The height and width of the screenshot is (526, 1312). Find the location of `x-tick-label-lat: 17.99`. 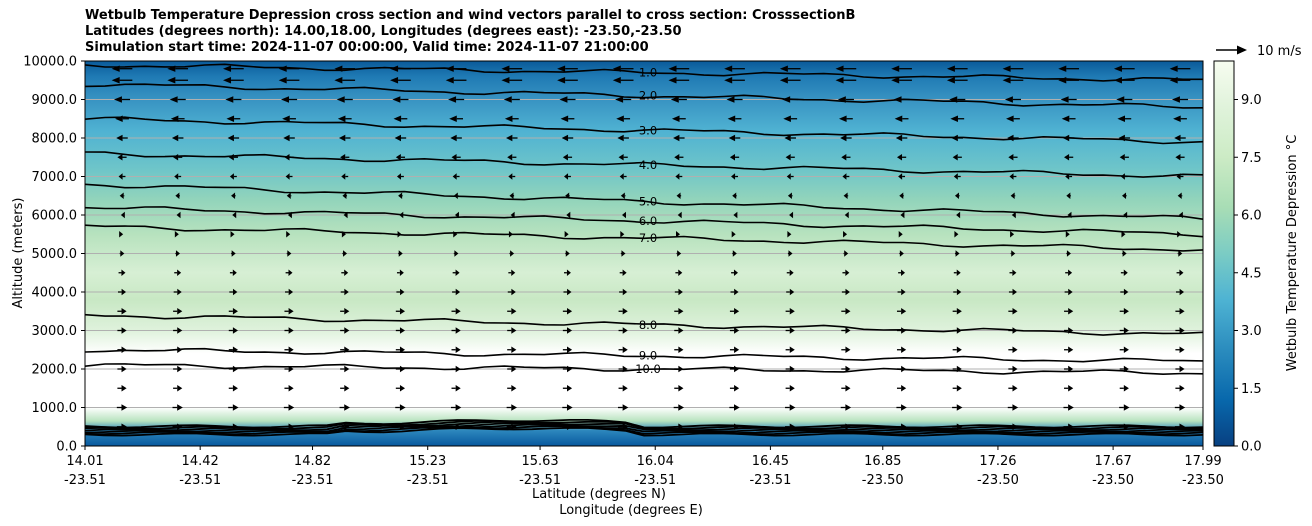

x-tick-label-lat: 17.99 is located at coordinates (1202, 461).